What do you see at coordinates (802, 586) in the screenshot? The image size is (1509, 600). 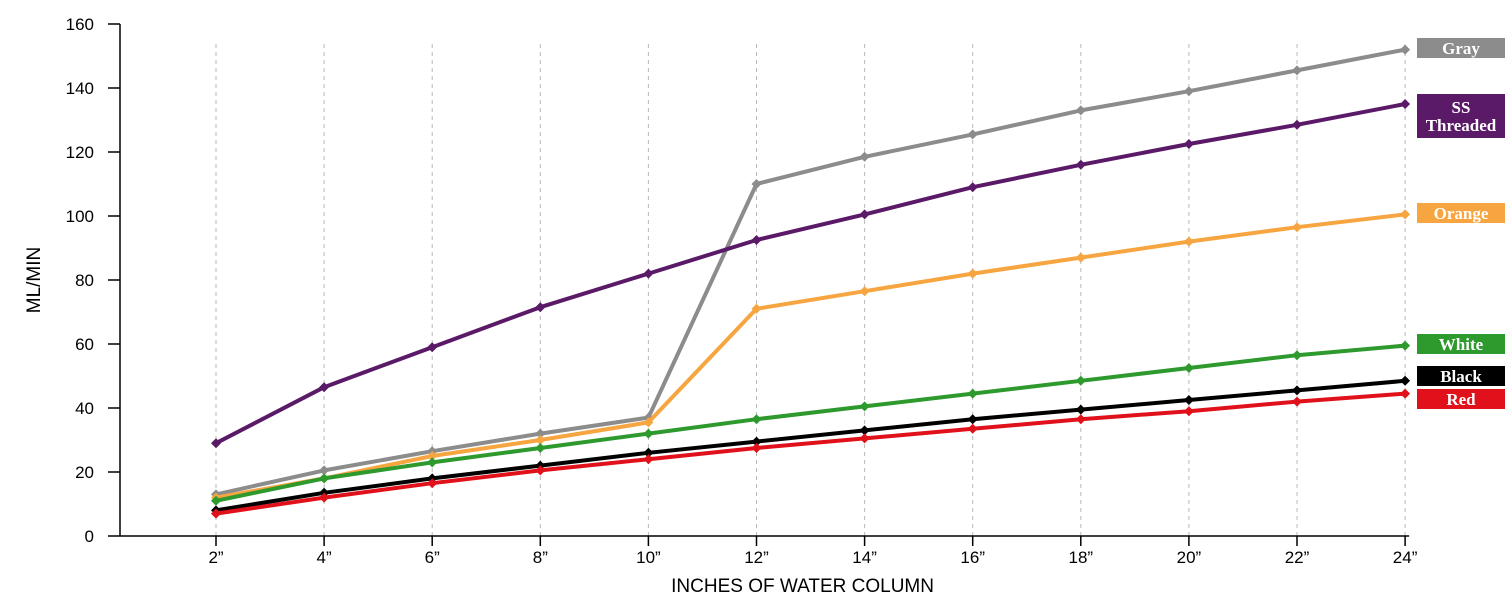 I see `x-axis-title: INCHES OF WATER COLUMN` at bounding box center [802, 586].